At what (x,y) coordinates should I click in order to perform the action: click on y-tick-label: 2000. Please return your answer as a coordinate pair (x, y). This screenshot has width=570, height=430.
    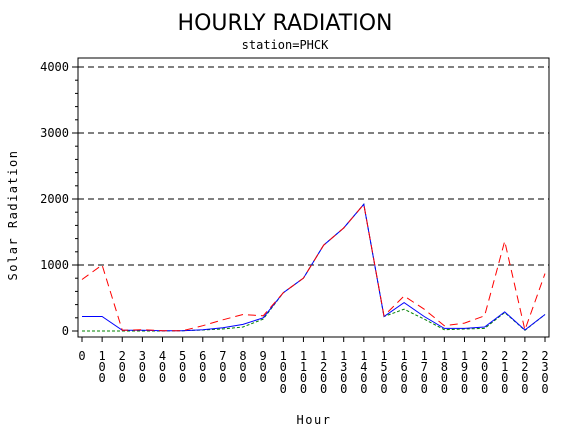
    Looking at the image, I should click on (54, 199).